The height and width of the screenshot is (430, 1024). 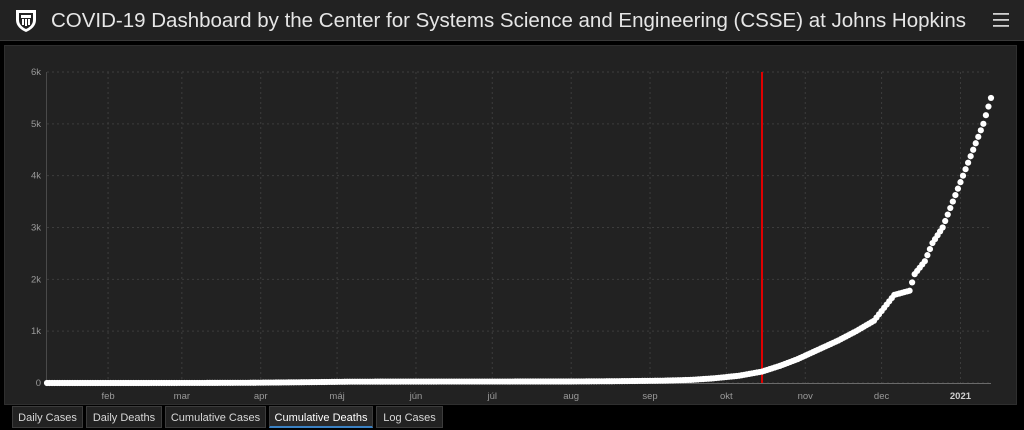 What do you see at coordinates (409, 417) in the screenshot?
I see `tab-log-cases: Log Cases` at bounding box center [409, 417].